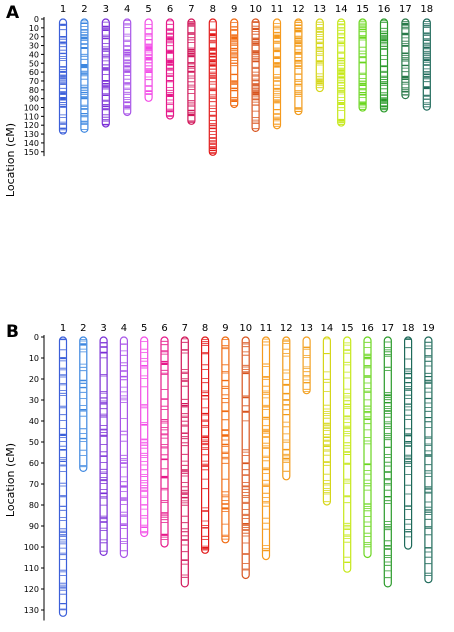 The width and height of the screenshot is (454, 632). Describe the element at coordinates (63, 328) in the screenshot. I see `chromosome-label: 1` at that location.